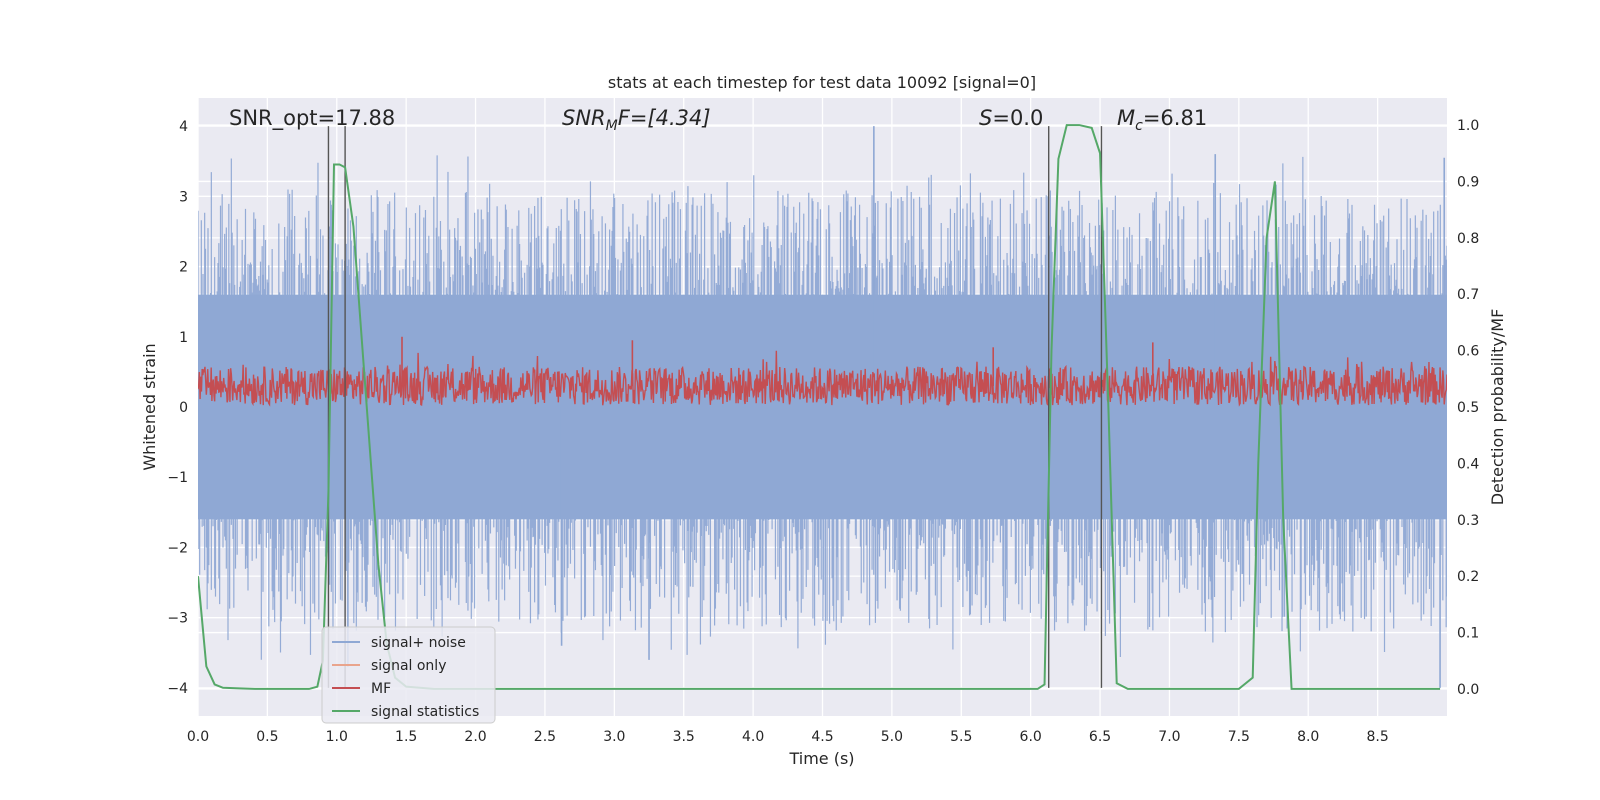  I want to click on annotation-snr-opt: SNR_opt=17.88, so click(312, 118).